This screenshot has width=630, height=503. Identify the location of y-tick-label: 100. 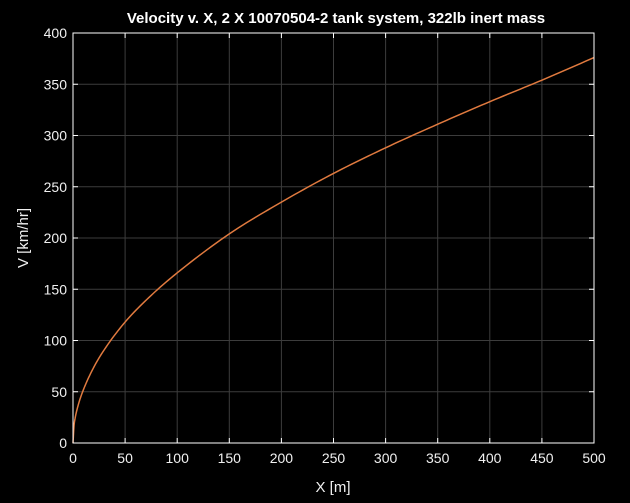
(56, 341).